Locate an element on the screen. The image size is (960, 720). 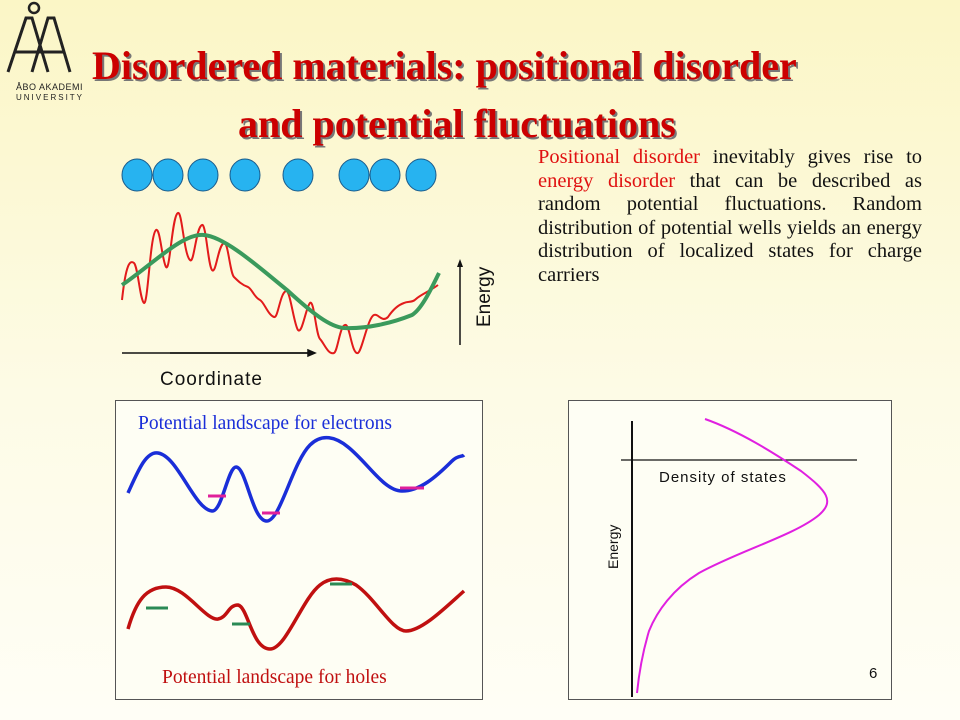
highlight-positional-disorder: Positional disorder is located at coordinates (619, 157).